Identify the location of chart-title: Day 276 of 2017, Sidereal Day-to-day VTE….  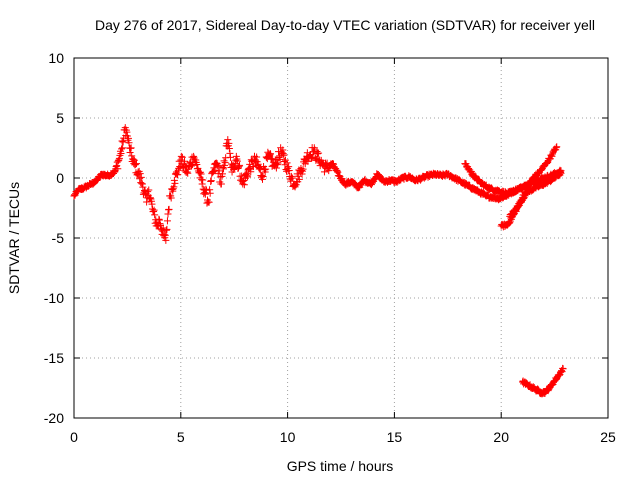
(345, 25).